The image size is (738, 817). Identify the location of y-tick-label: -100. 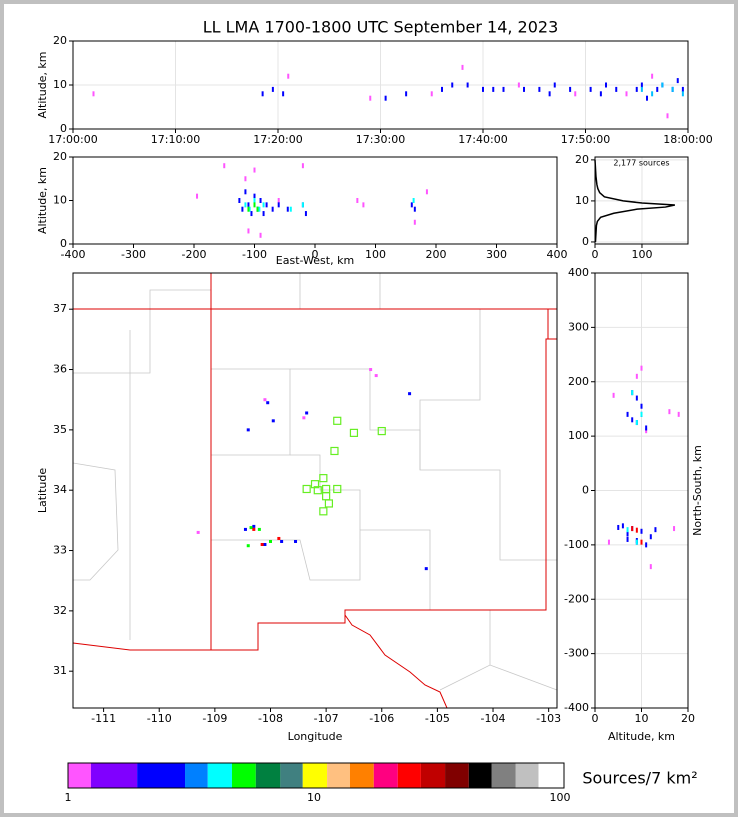
(576, 544).